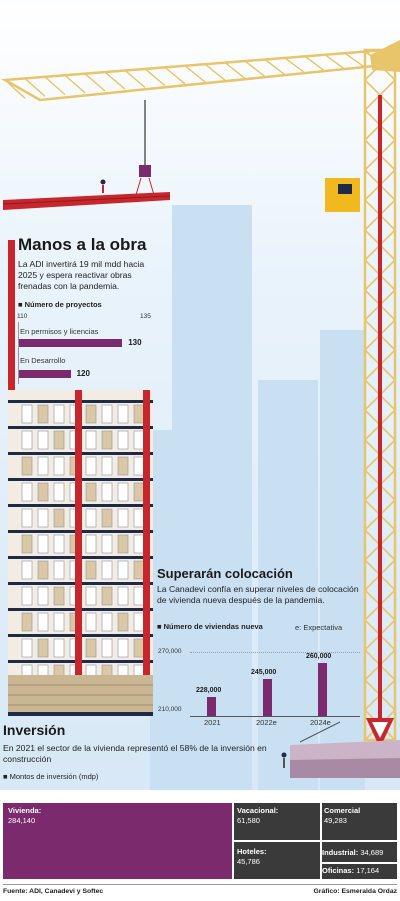  I want to click on gridline, so click(275, 652).